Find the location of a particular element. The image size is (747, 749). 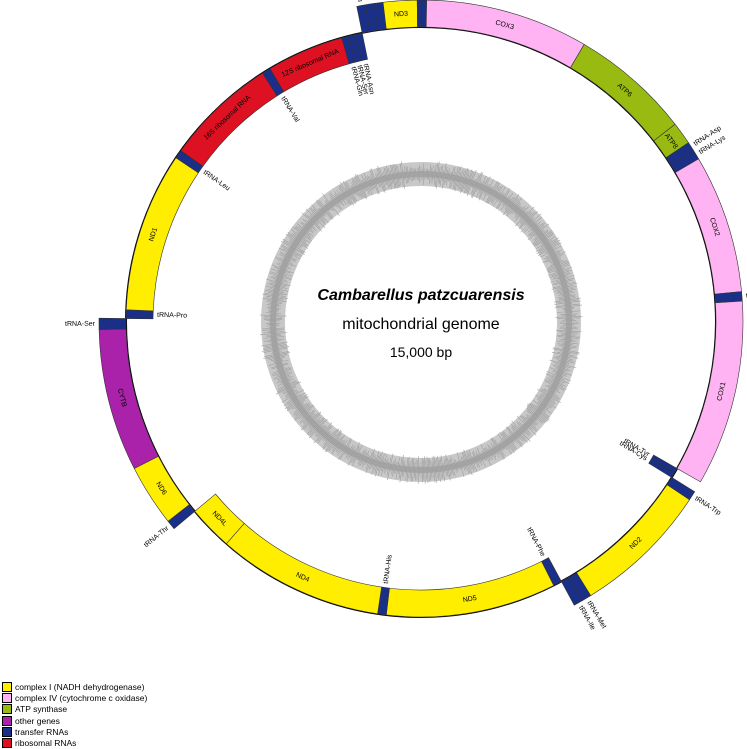

genome-subtitle: mitochondrial genome is located at coordinates (421, 324).